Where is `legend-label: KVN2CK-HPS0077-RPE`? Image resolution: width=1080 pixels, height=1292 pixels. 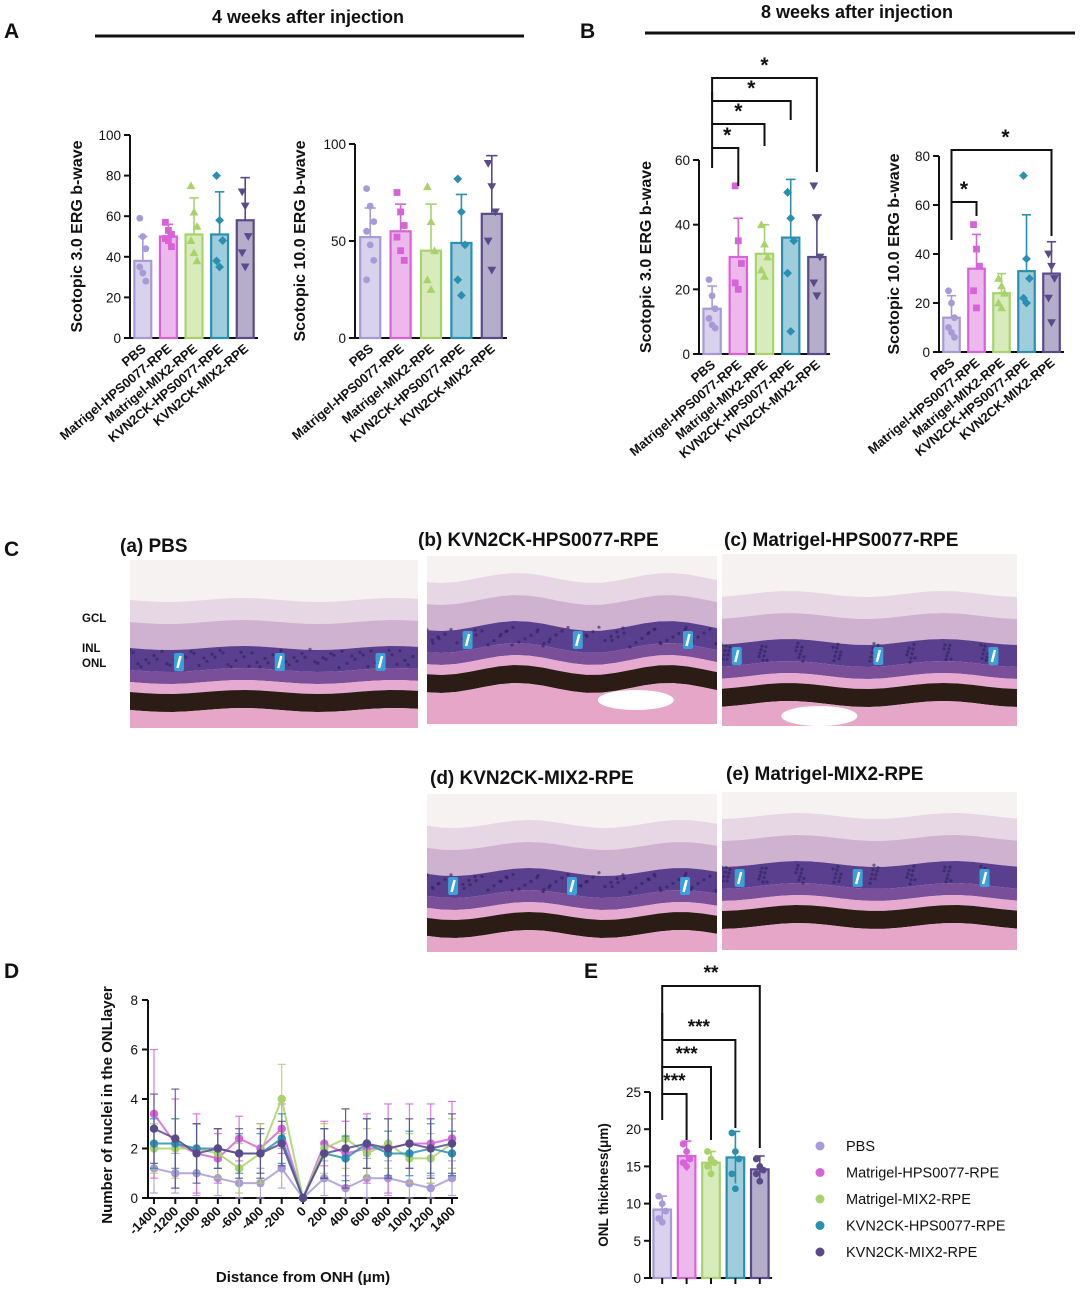
legend-label: KVN2CK-HPS0077-RPE is located at coordinates (926, 1227).